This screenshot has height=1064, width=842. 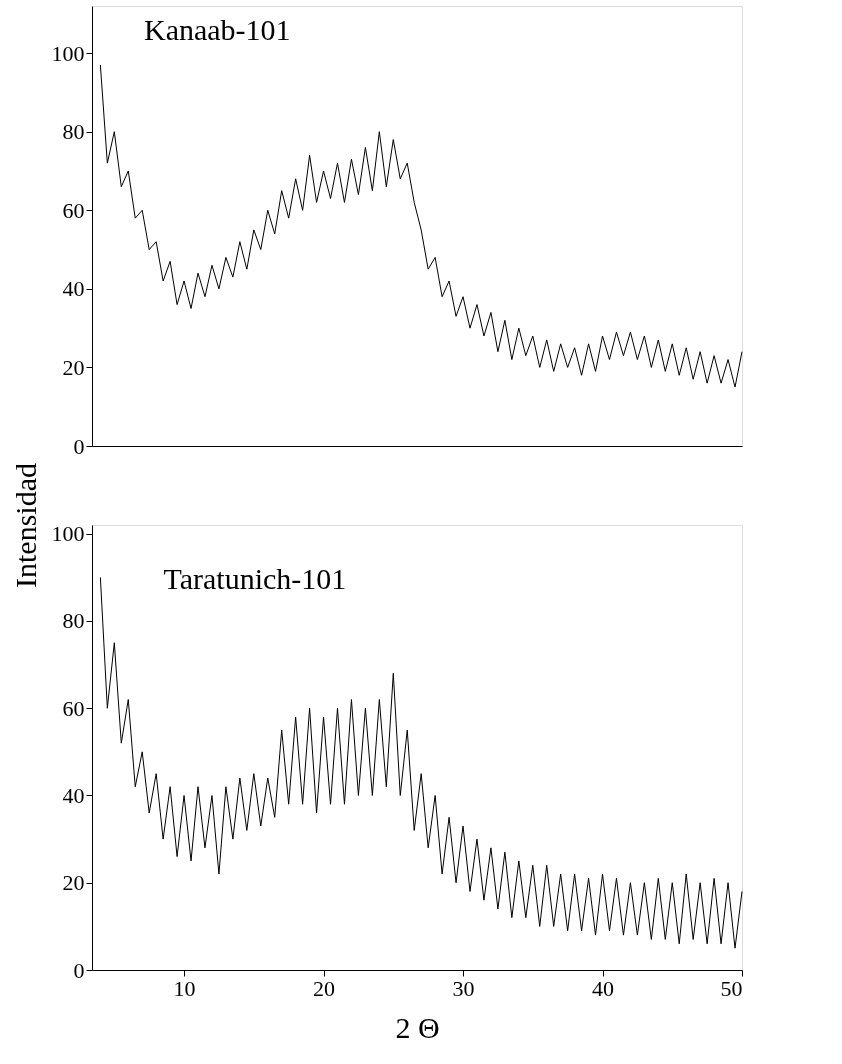 What do you see at coordinates (184, 988) in the screenshot?
I see `x-tick-label: 10` at bounding box center [184, 988].